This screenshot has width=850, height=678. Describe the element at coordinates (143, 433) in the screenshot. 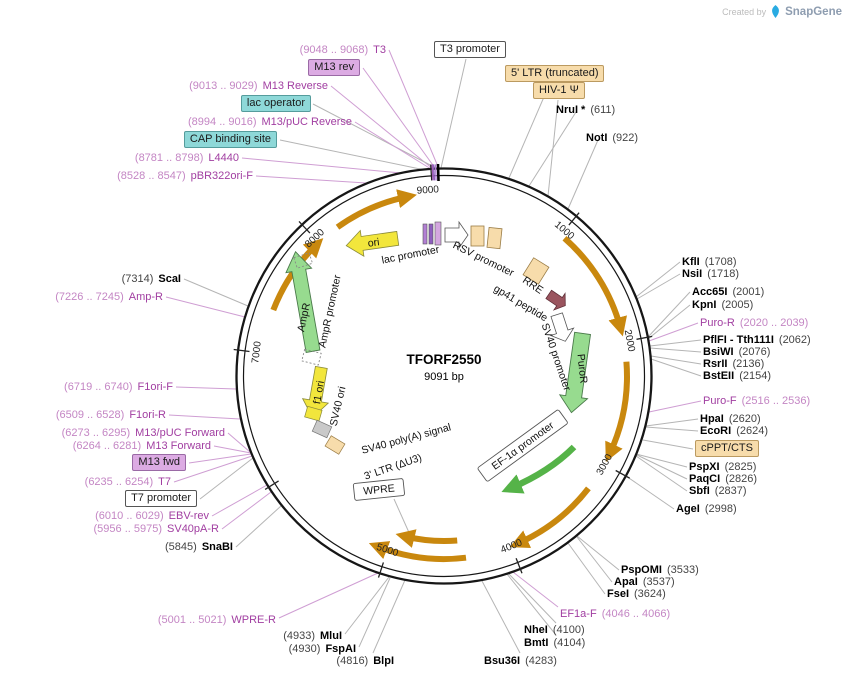

I see `primer-label-m13-puc-forward: (6273 .. 6295) M13/pUC Forward` at that location.